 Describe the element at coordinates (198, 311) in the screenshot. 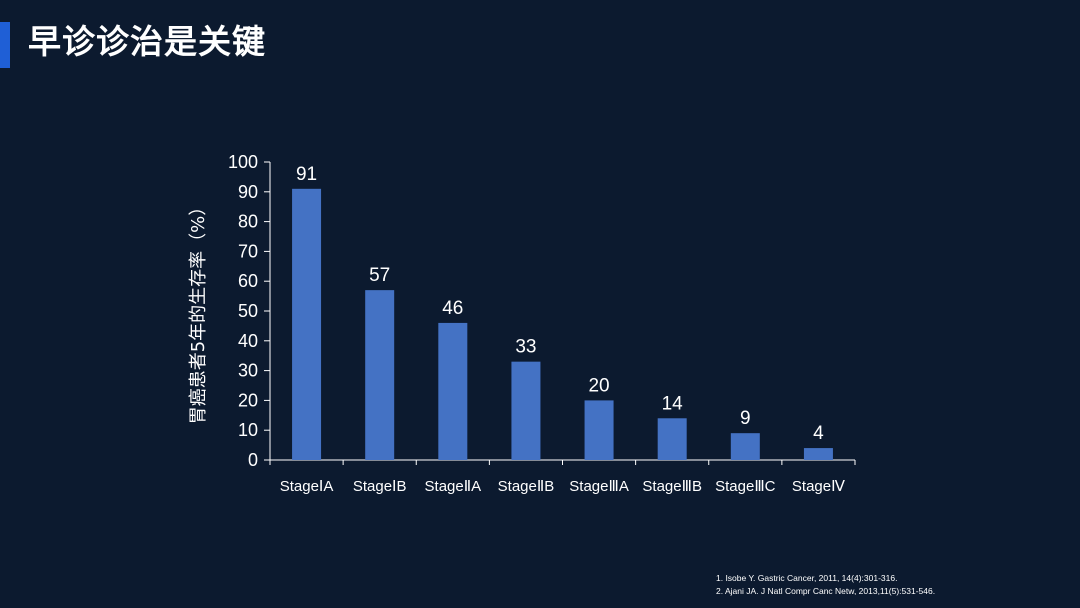

I see `y-axis-title: 胃癌患者5年的生存率（%）` at that location.